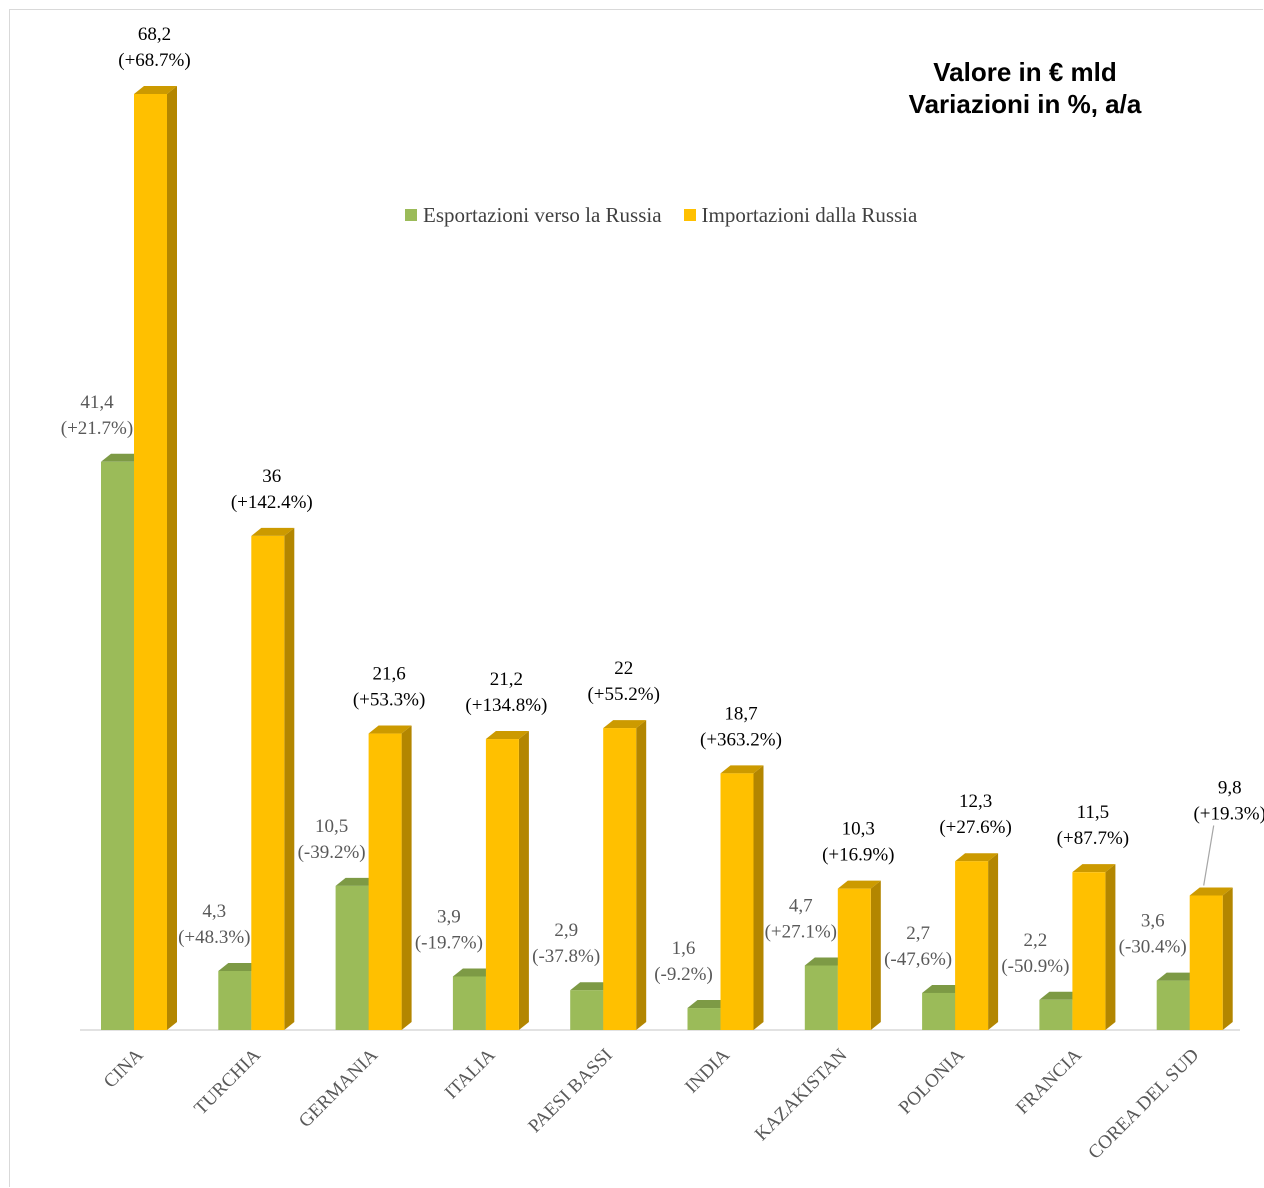 The height and width of the screenshot is (1188, 1264). What do you see at coordinates (566, 956) in the screenshot?
I see `data-label-exports-change-4: (-37.8%)` at bounding box center [566, 956].